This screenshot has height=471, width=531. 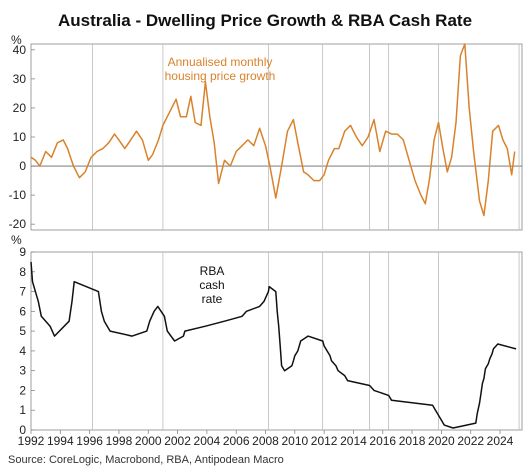 What do you see at coordinates (22, 292) in the screenshot?
I see `cash-rate-y-tick-label-7: 7` at bounding box center [22, 292].